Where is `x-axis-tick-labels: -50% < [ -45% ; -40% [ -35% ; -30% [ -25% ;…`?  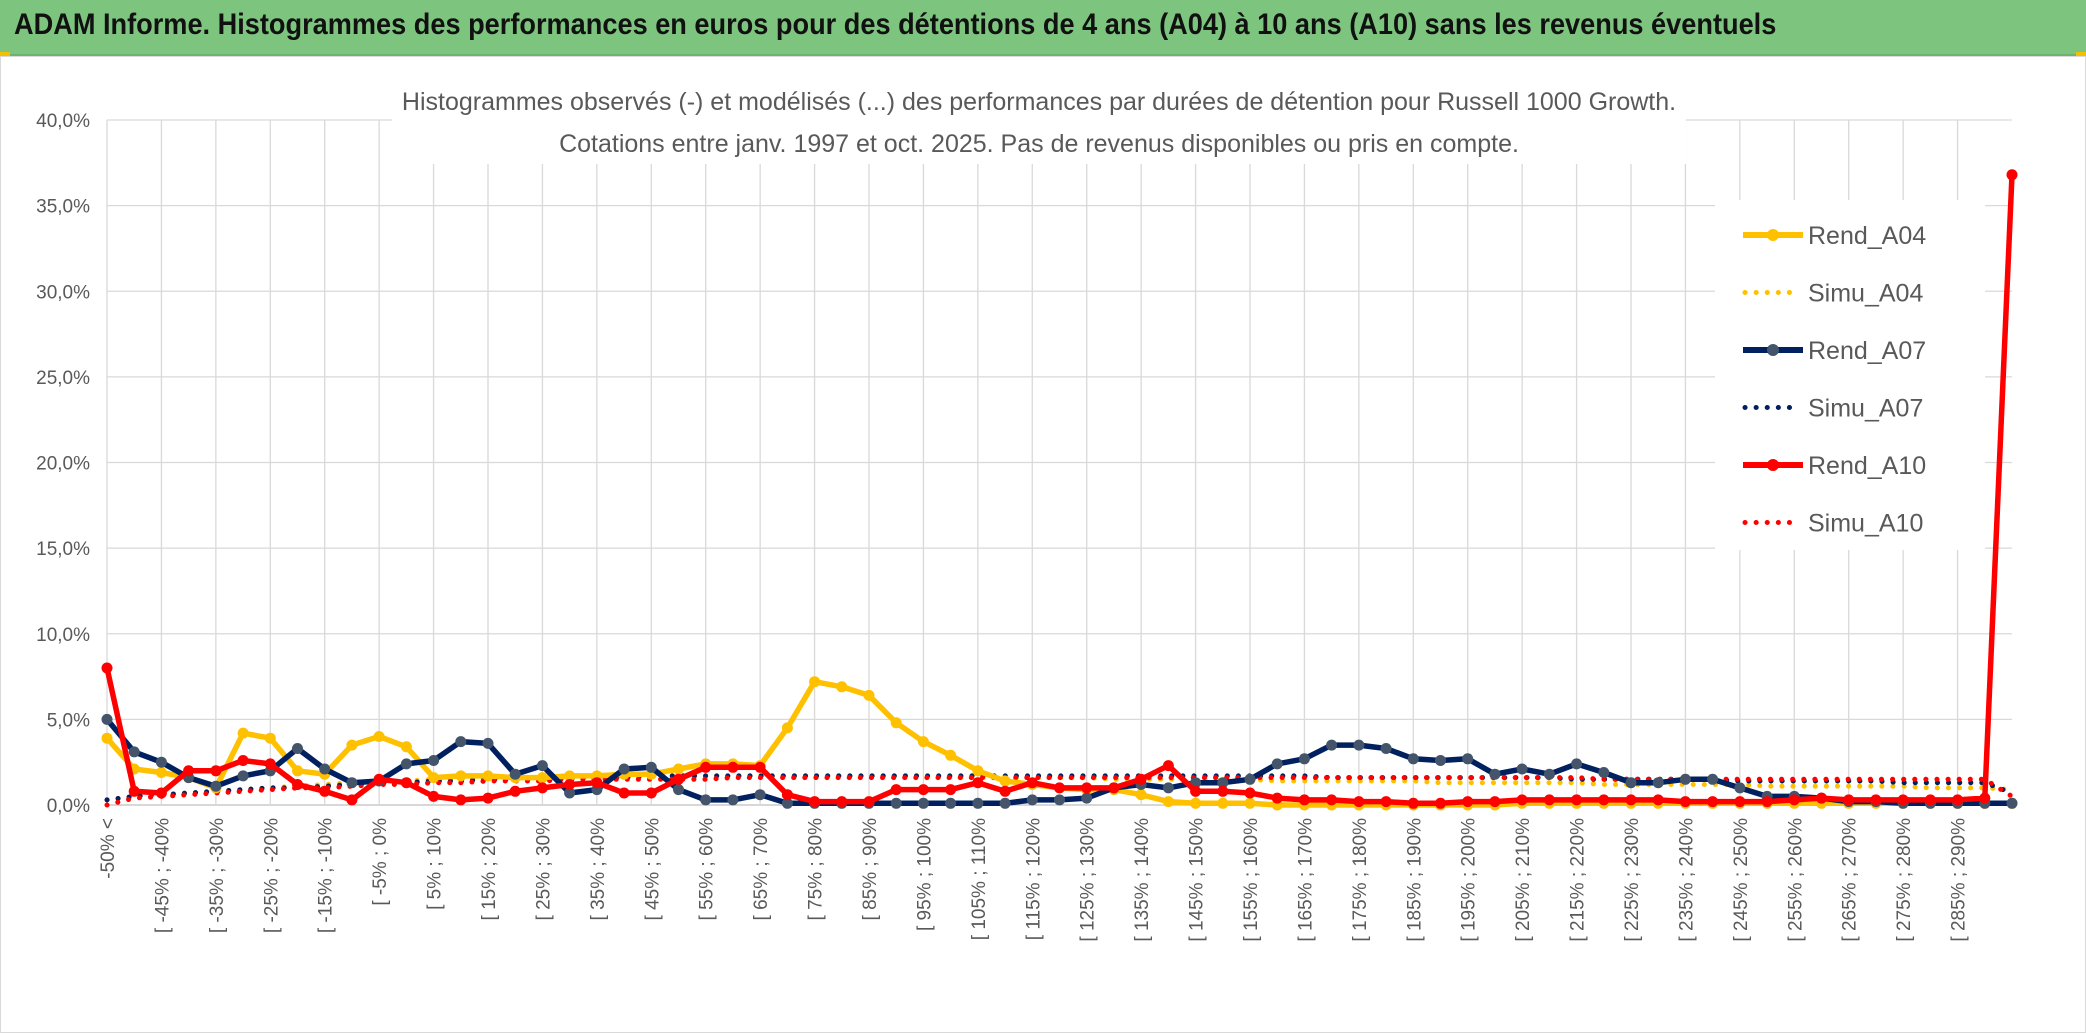
x-axis-tick-labels: -50% < [ -45% ; -40% [ -35% ; -30% [ -25% ;… is located at coordinates (1034, 880).